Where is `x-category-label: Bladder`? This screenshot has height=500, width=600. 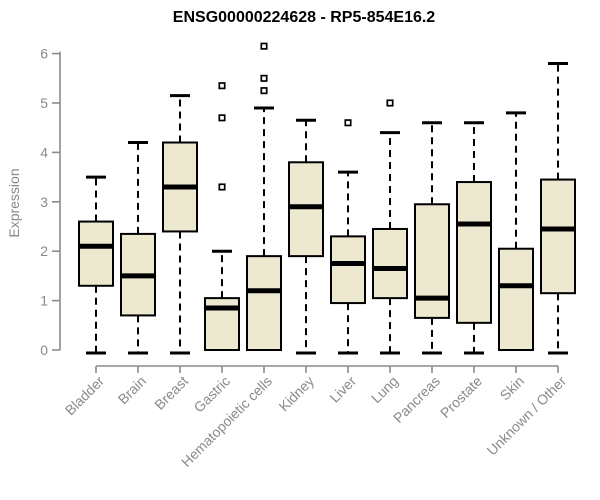 x-category-label: Bladder is located at coordinates (85, 396).